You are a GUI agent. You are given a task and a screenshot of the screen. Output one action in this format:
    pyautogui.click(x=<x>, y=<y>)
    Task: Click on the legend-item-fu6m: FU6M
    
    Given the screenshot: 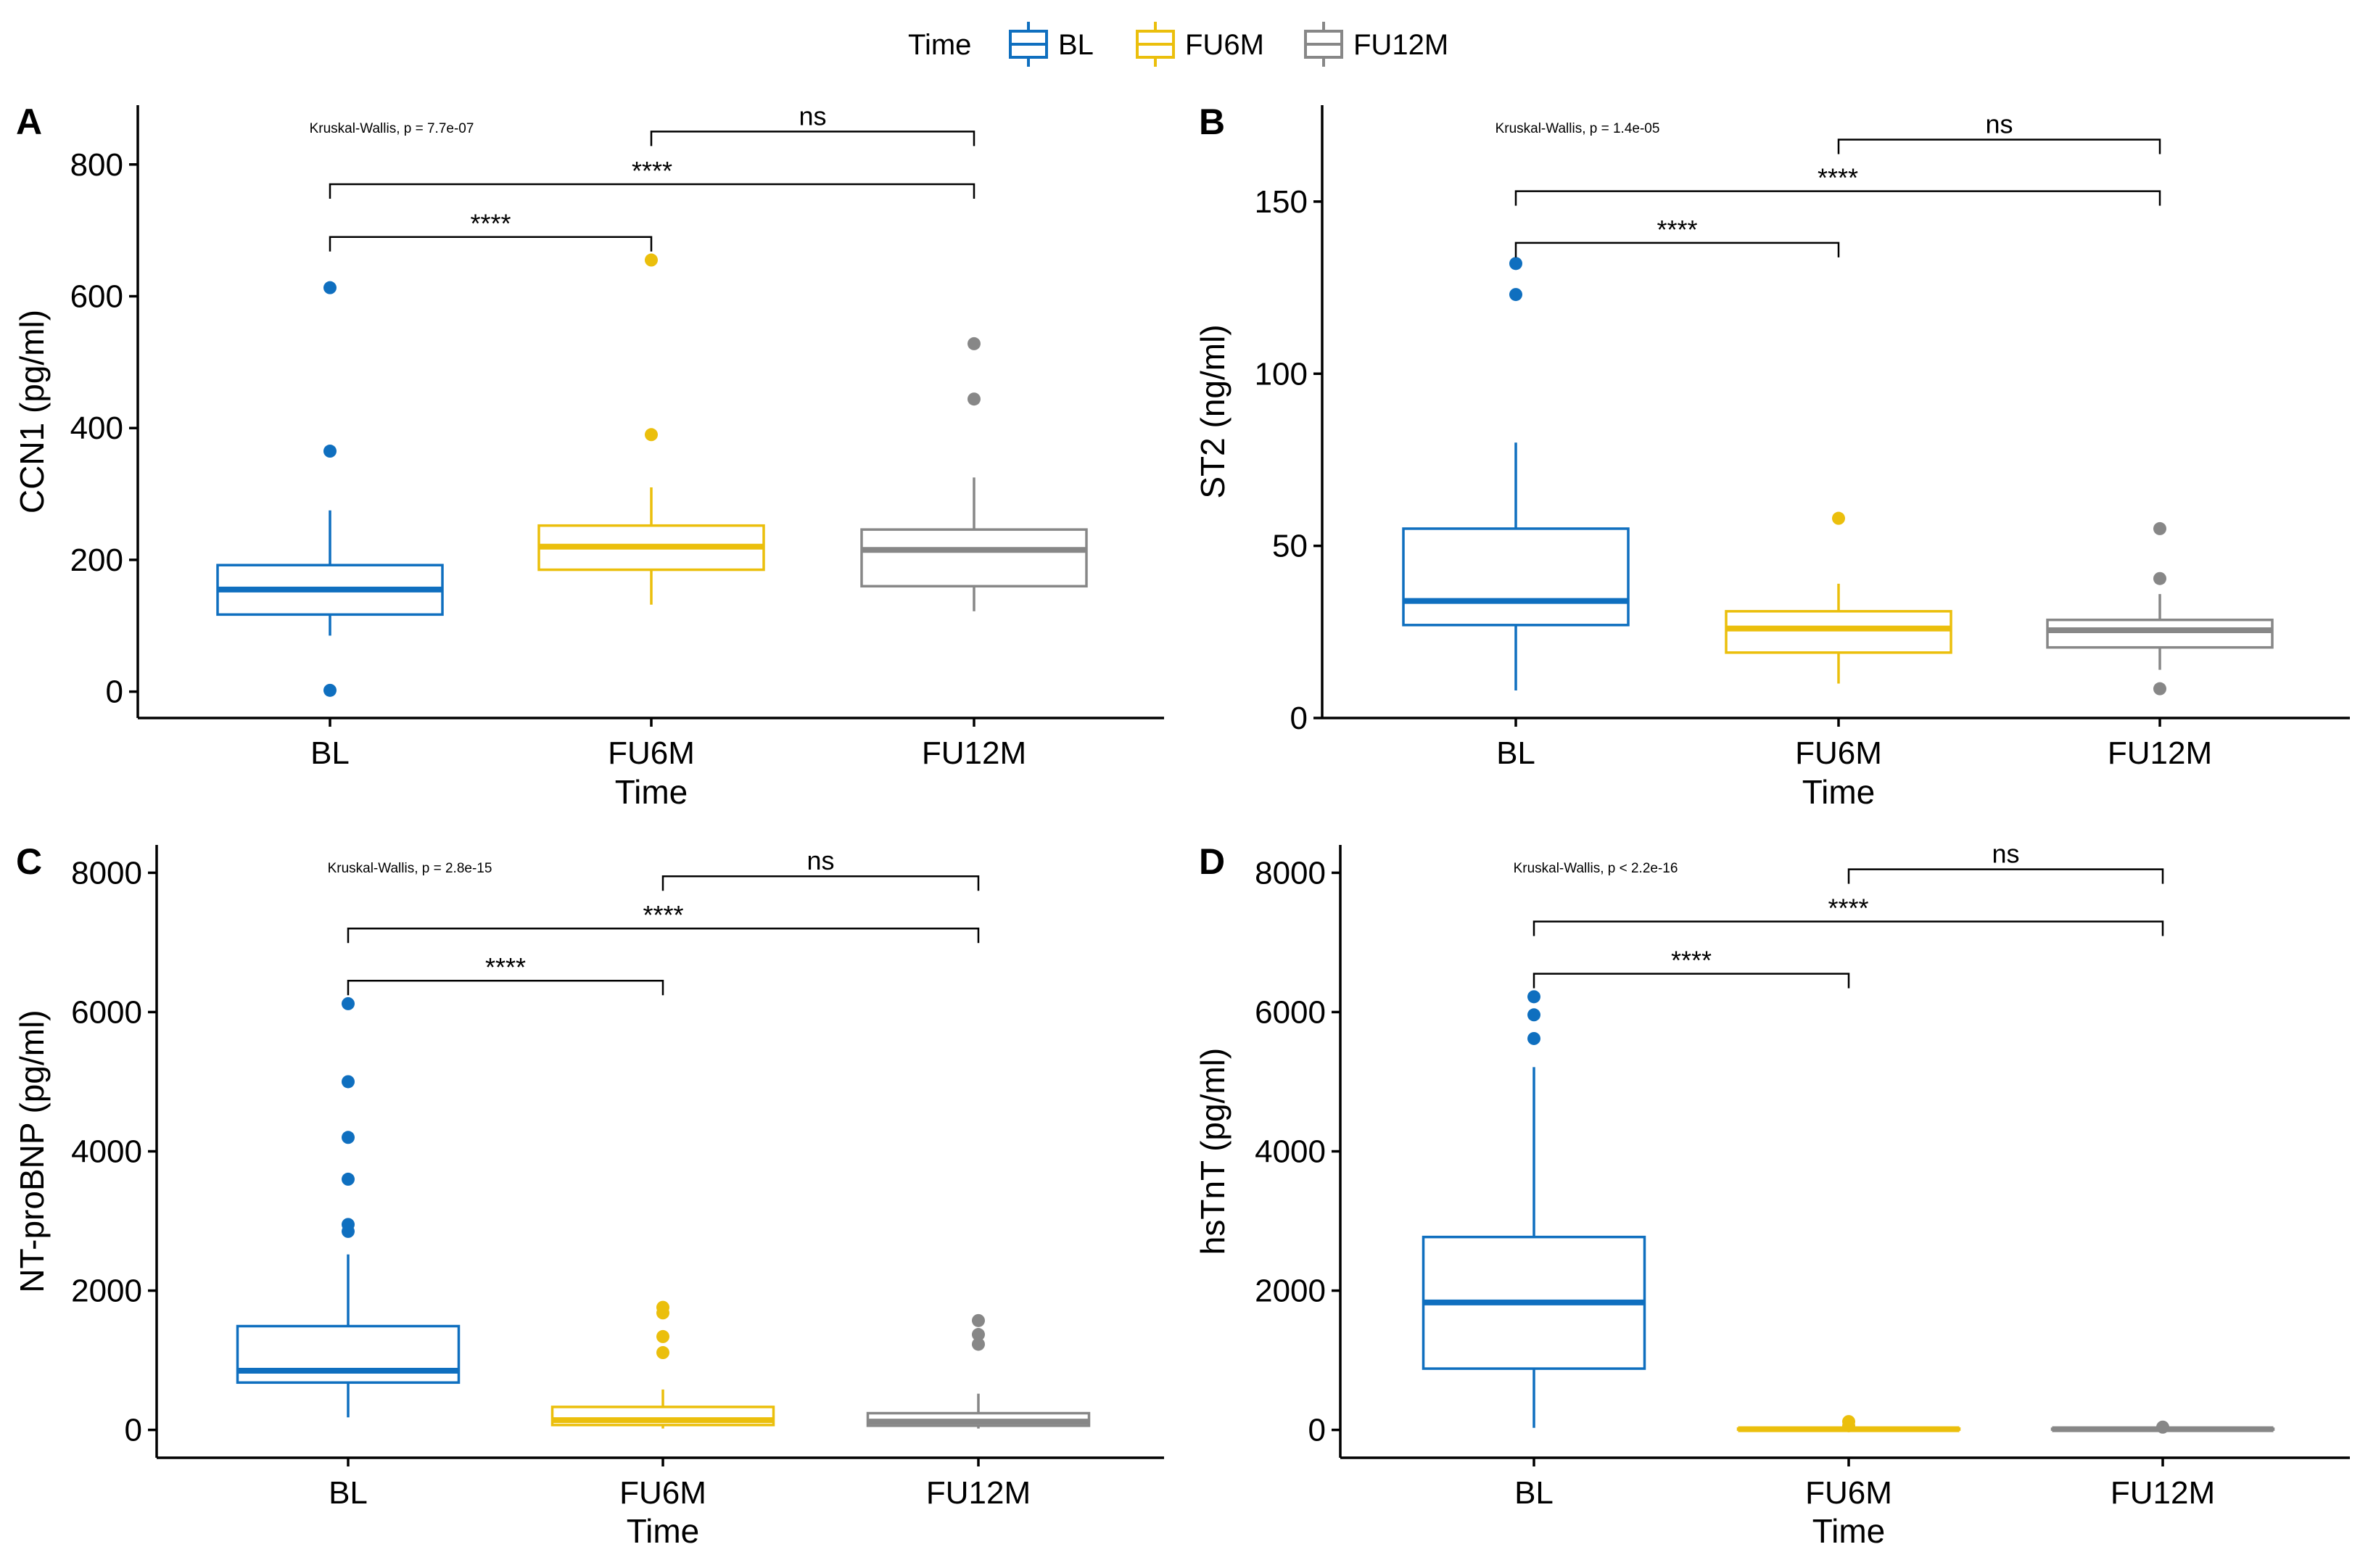 What is the action you would take?
    pyautogui.click(x=1200, y=44)
    